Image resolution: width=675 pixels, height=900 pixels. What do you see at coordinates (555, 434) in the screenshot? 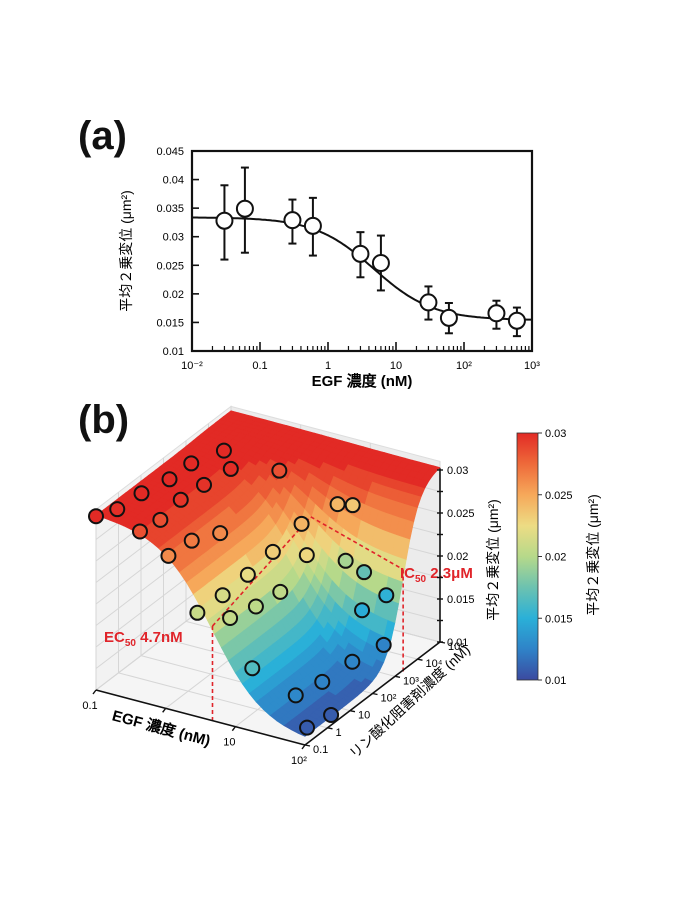
I see `colorbar-tick-label: 0.03` at bounding box center [555, 434].